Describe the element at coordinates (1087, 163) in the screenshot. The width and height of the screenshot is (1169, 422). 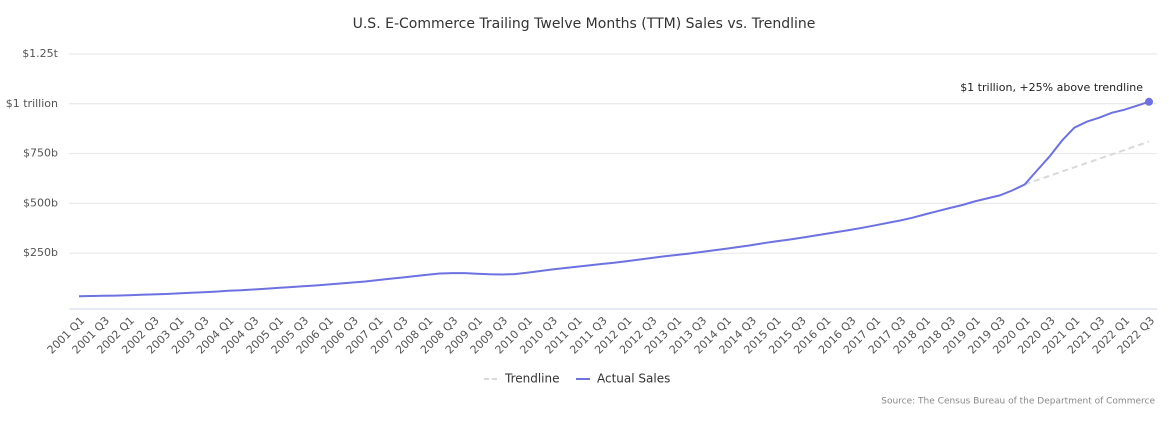
I see `series-line` at that location.